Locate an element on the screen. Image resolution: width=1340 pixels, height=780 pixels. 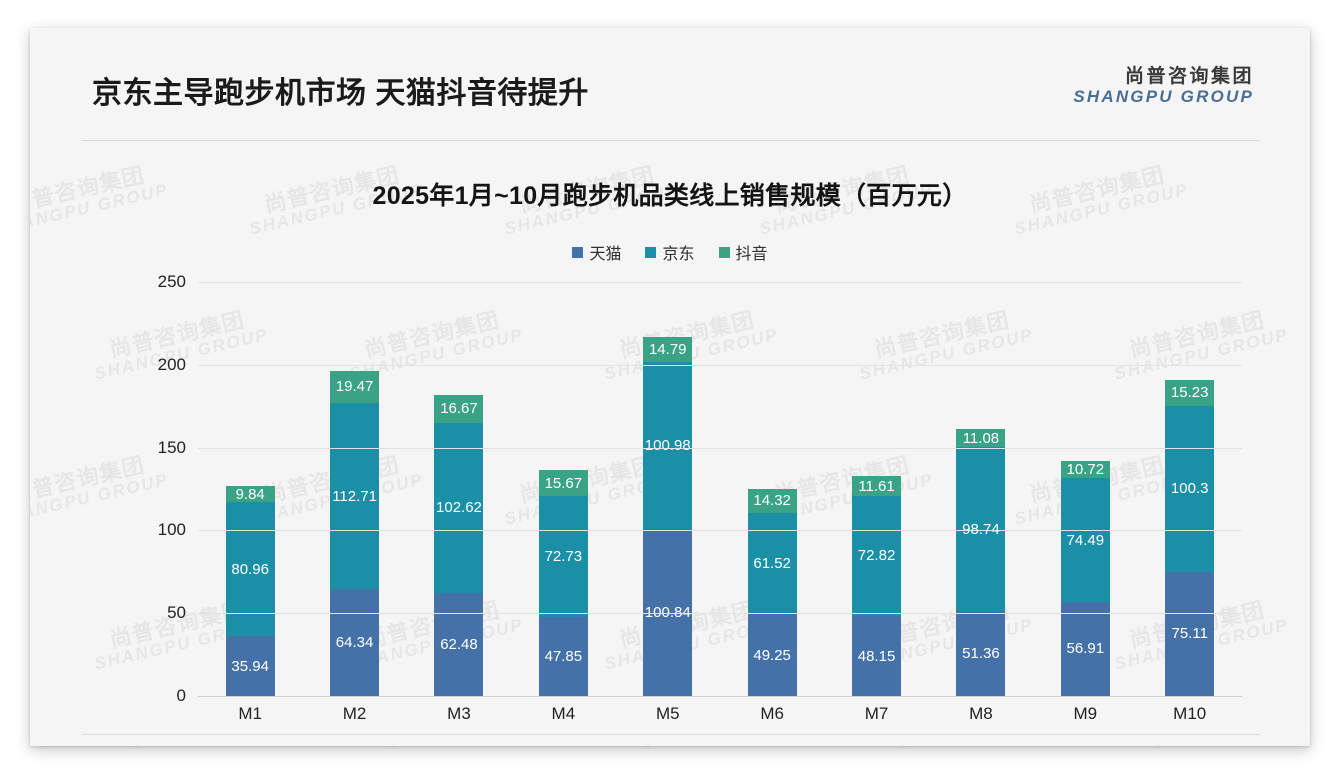
x-axis-tick-label: M3 is located at coordinates (459, 713).